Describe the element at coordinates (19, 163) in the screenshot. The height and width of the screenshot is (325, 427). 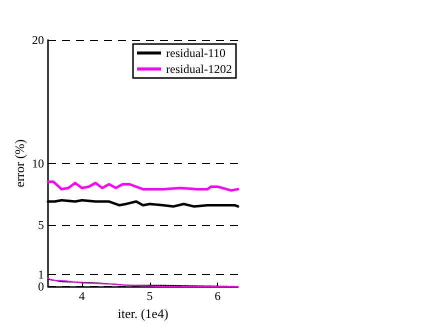
I see `y-axis-title: error (%)` at that location.